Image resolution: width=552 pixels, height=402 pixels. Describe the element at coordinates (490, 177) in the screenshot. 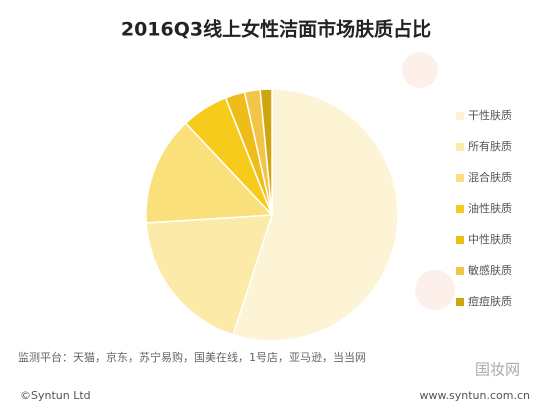

I see `legend-label: 混合肤质` at that location.